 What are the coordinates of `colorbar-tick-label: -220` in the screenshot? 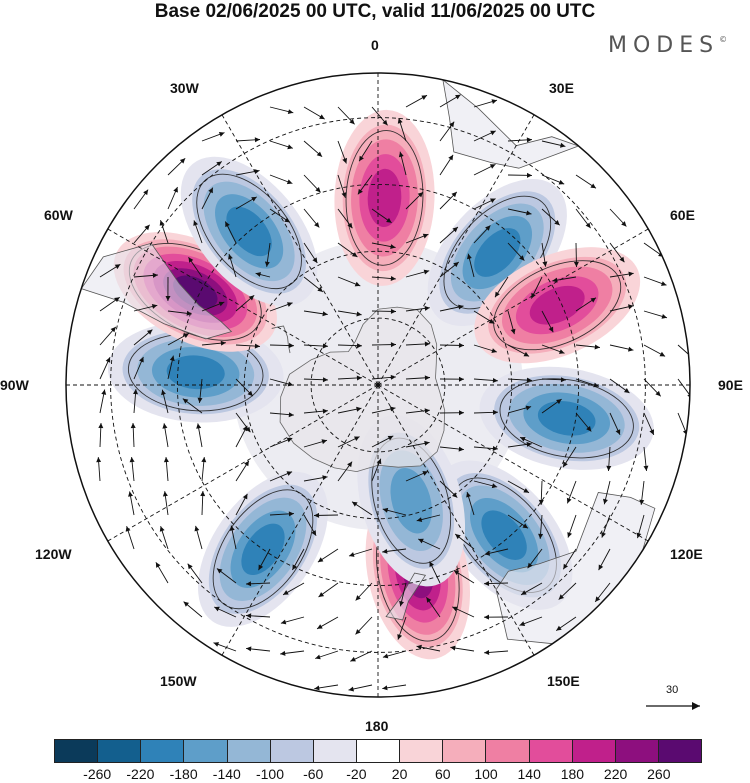 It's located at (140, 774).